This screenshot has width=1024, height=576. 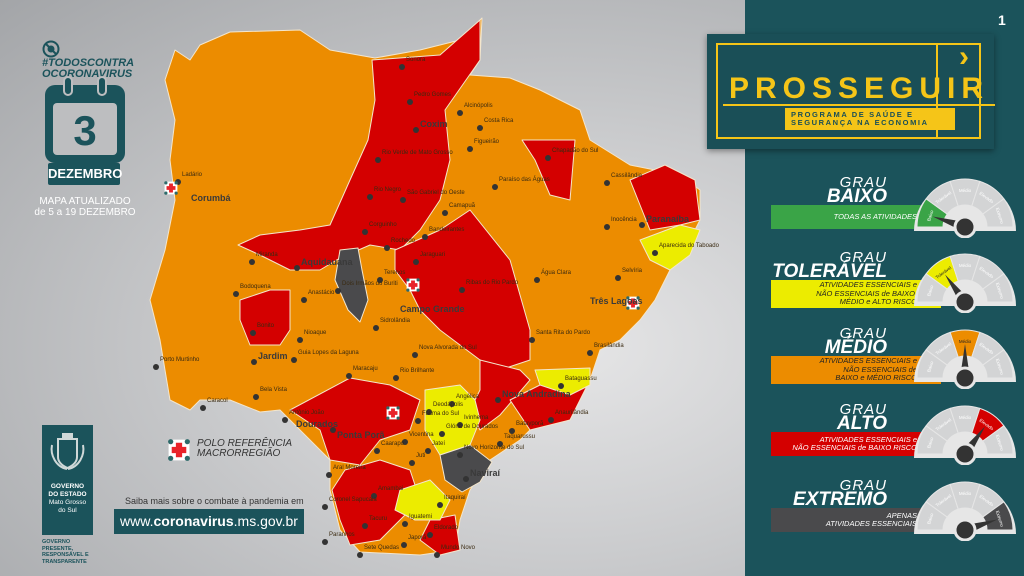 I want to click on city-label: Terenos, so click(x=395, y=273).